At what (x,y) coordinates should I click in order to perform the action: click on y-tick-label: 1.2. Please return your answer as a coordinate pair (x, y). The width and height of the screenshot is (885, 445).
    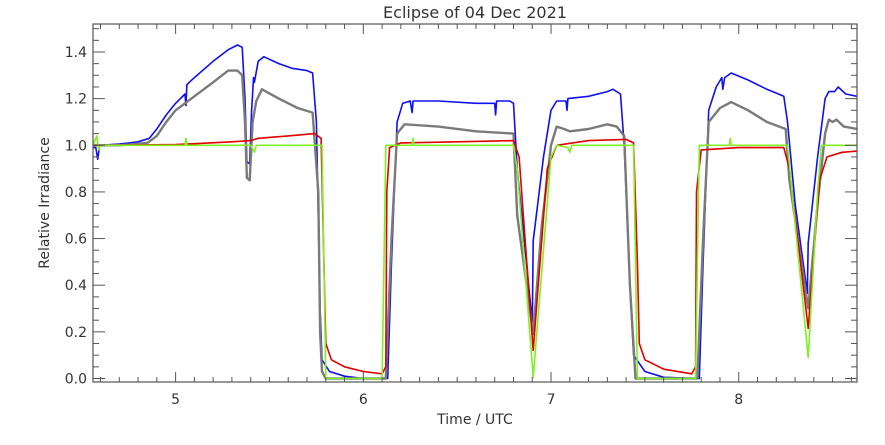
    Looking at the image, I should click on (76, 100).